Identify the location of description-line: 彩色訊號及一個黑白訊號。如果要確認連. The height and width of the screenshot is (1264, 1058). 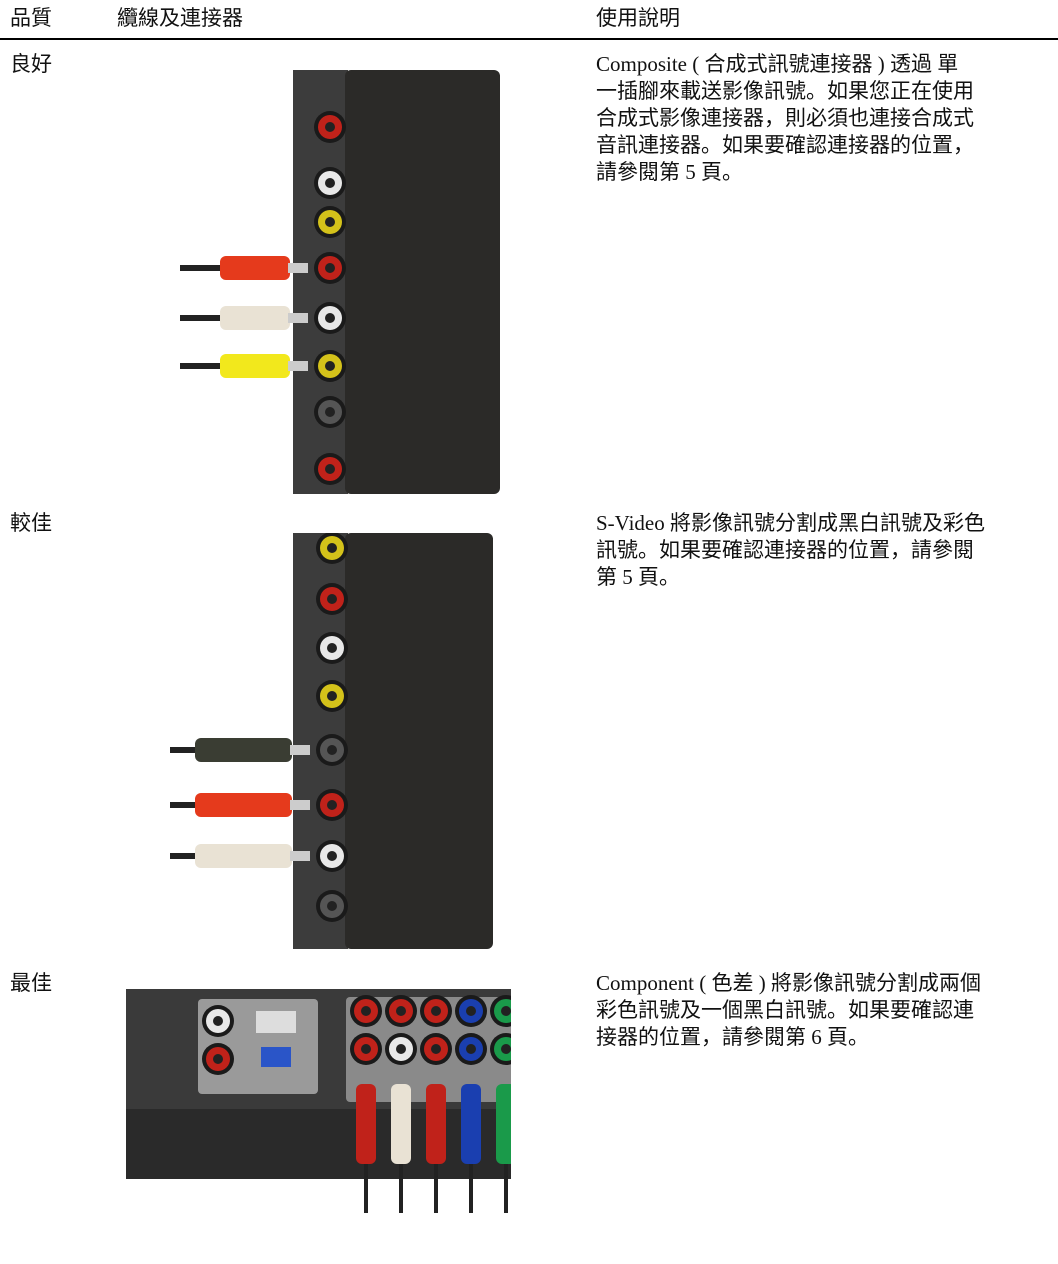
(785, 1010).